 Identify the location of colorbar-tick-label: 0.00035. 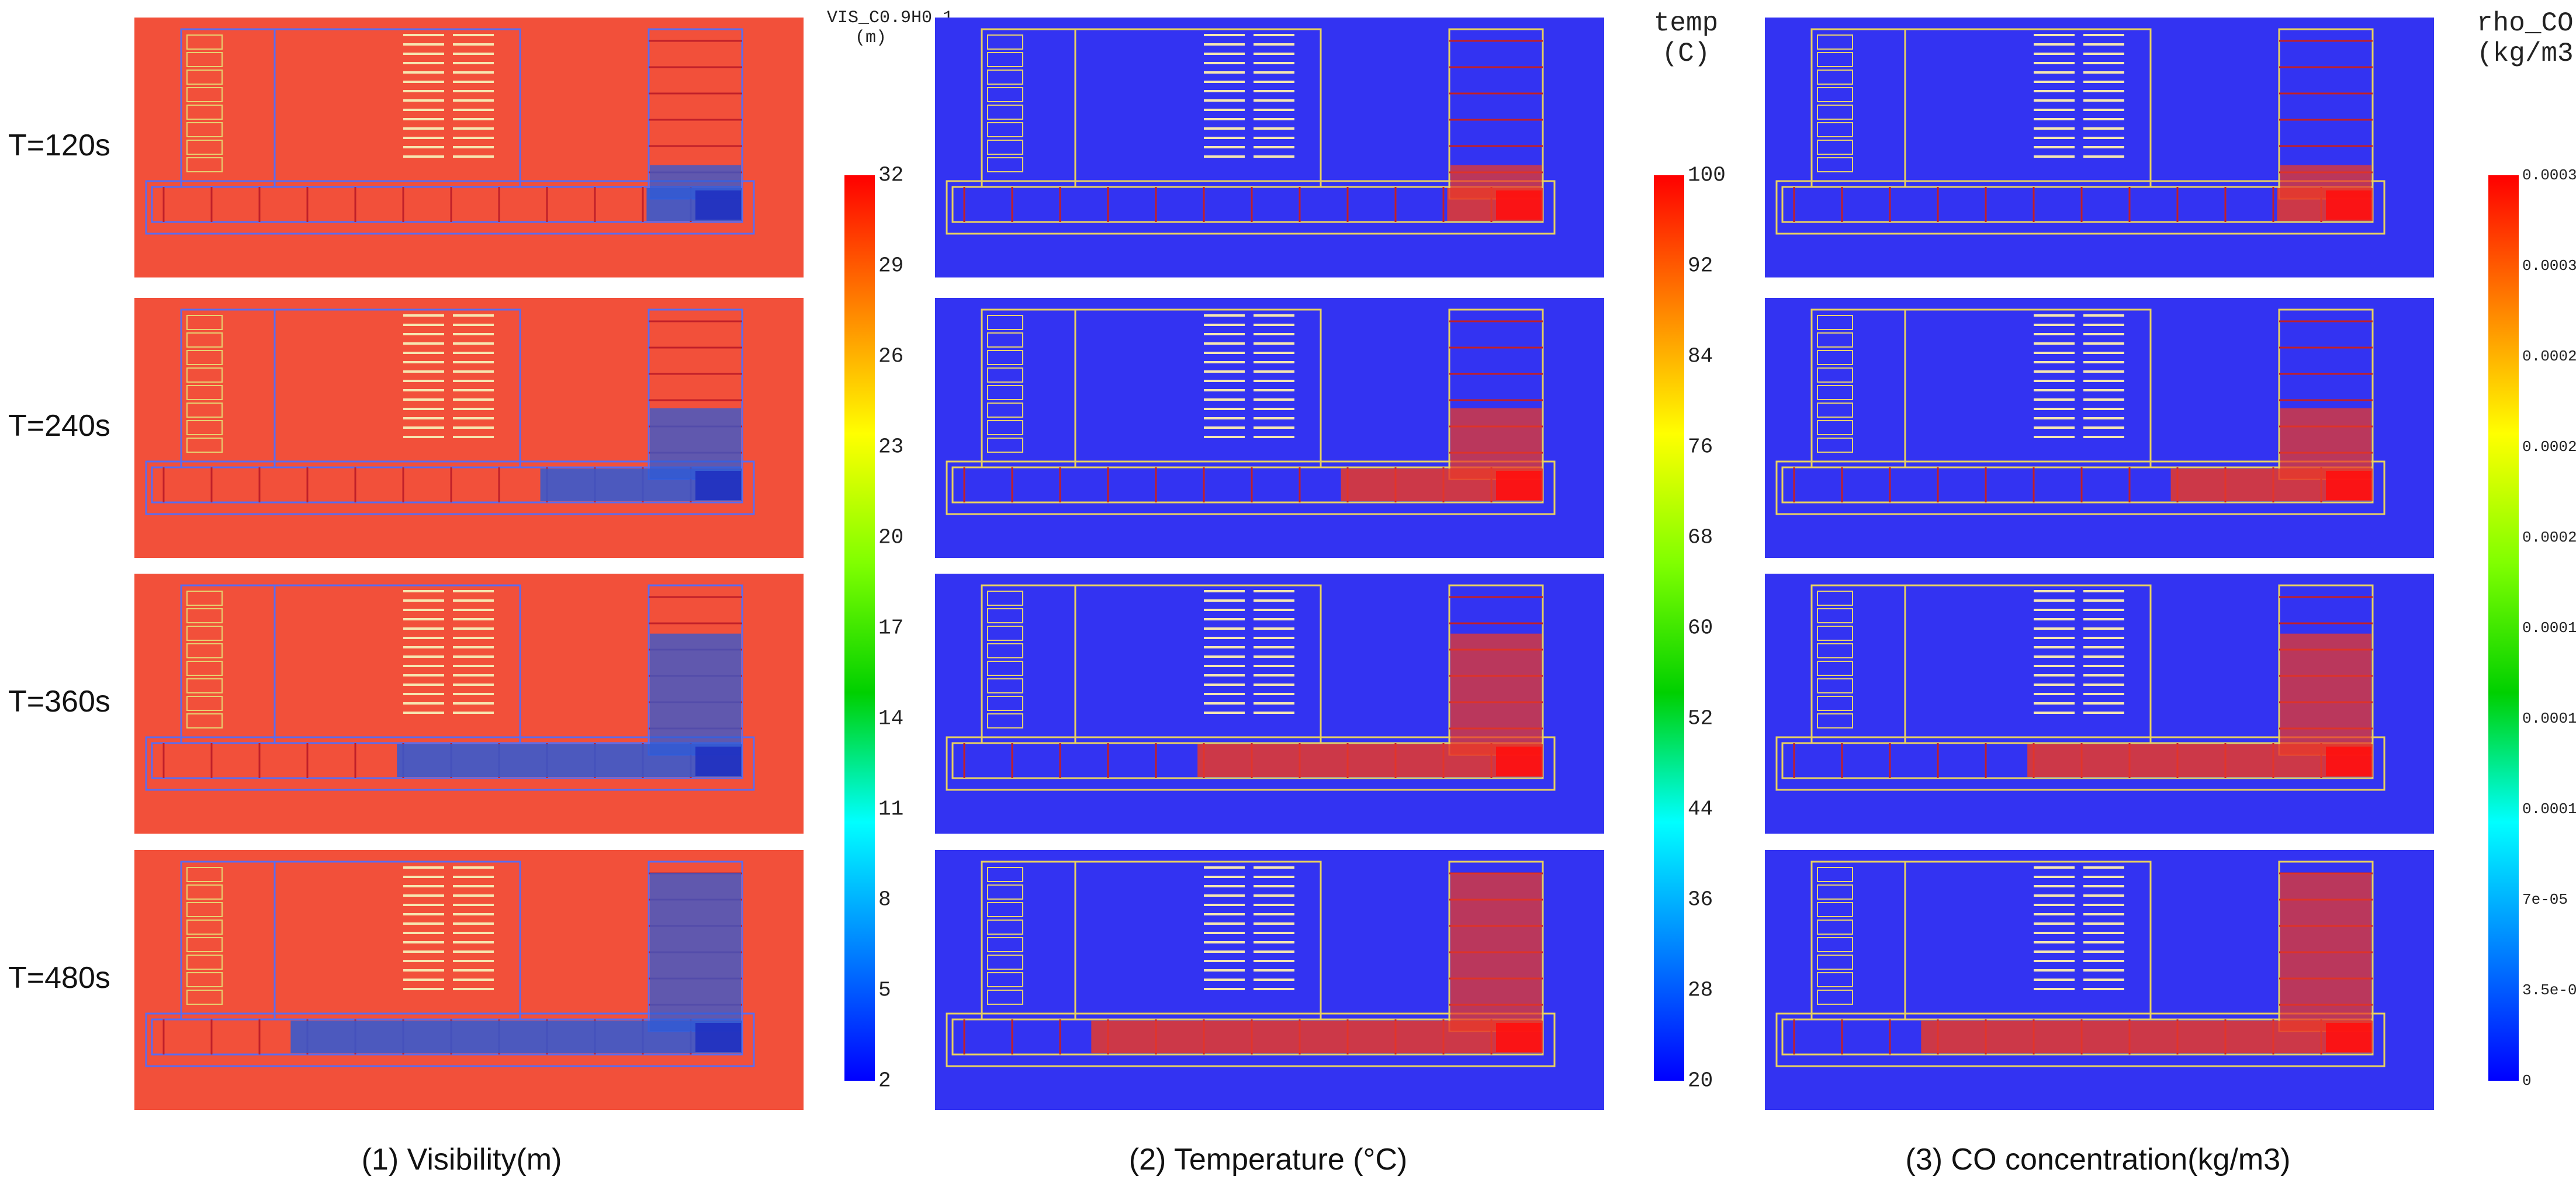
(2549, 175).